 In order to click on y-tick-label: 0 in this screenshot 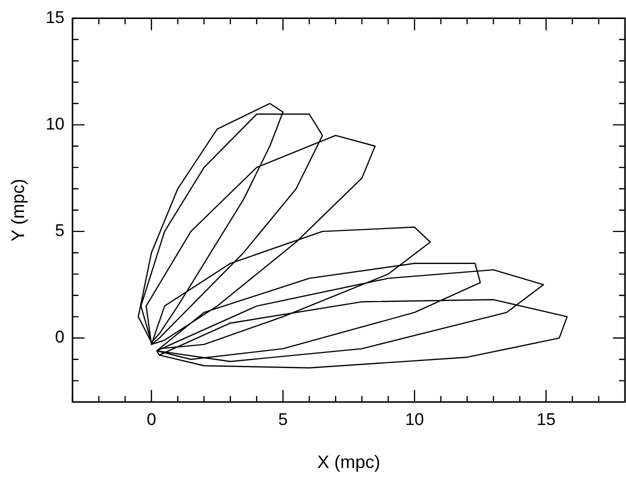, I will do `click(60, 337)`.